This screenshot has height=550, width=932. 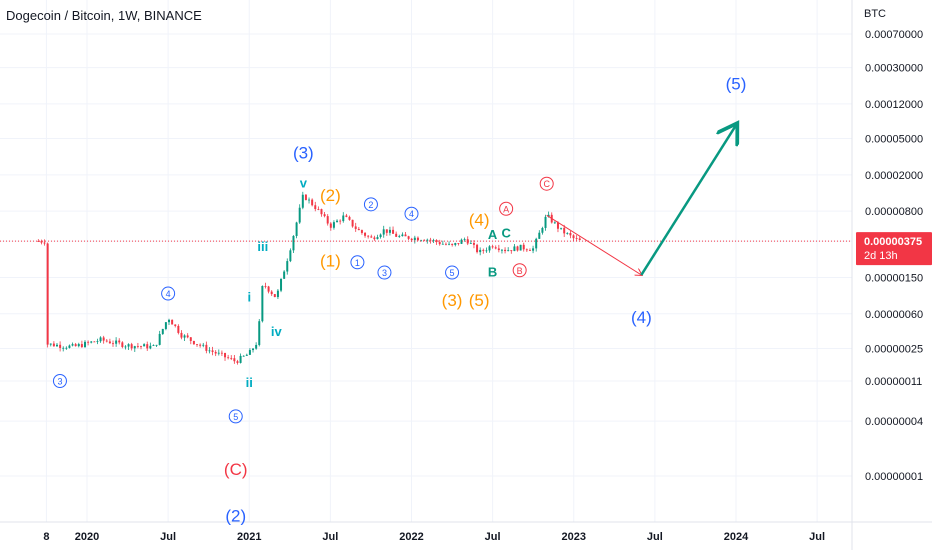 What do you see at coordinates (370, 205) in the screenshot?
I see `wave-label: 2` at bounding box center [370, 205].